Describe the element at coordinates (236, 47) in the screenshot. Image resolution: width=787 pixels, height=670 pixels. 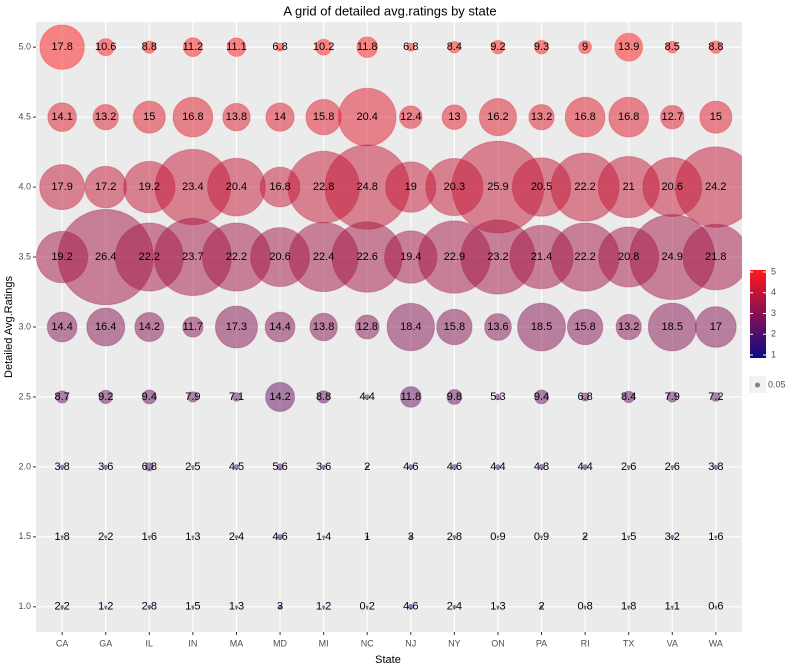
I see `data-label: 11.1` at that location.